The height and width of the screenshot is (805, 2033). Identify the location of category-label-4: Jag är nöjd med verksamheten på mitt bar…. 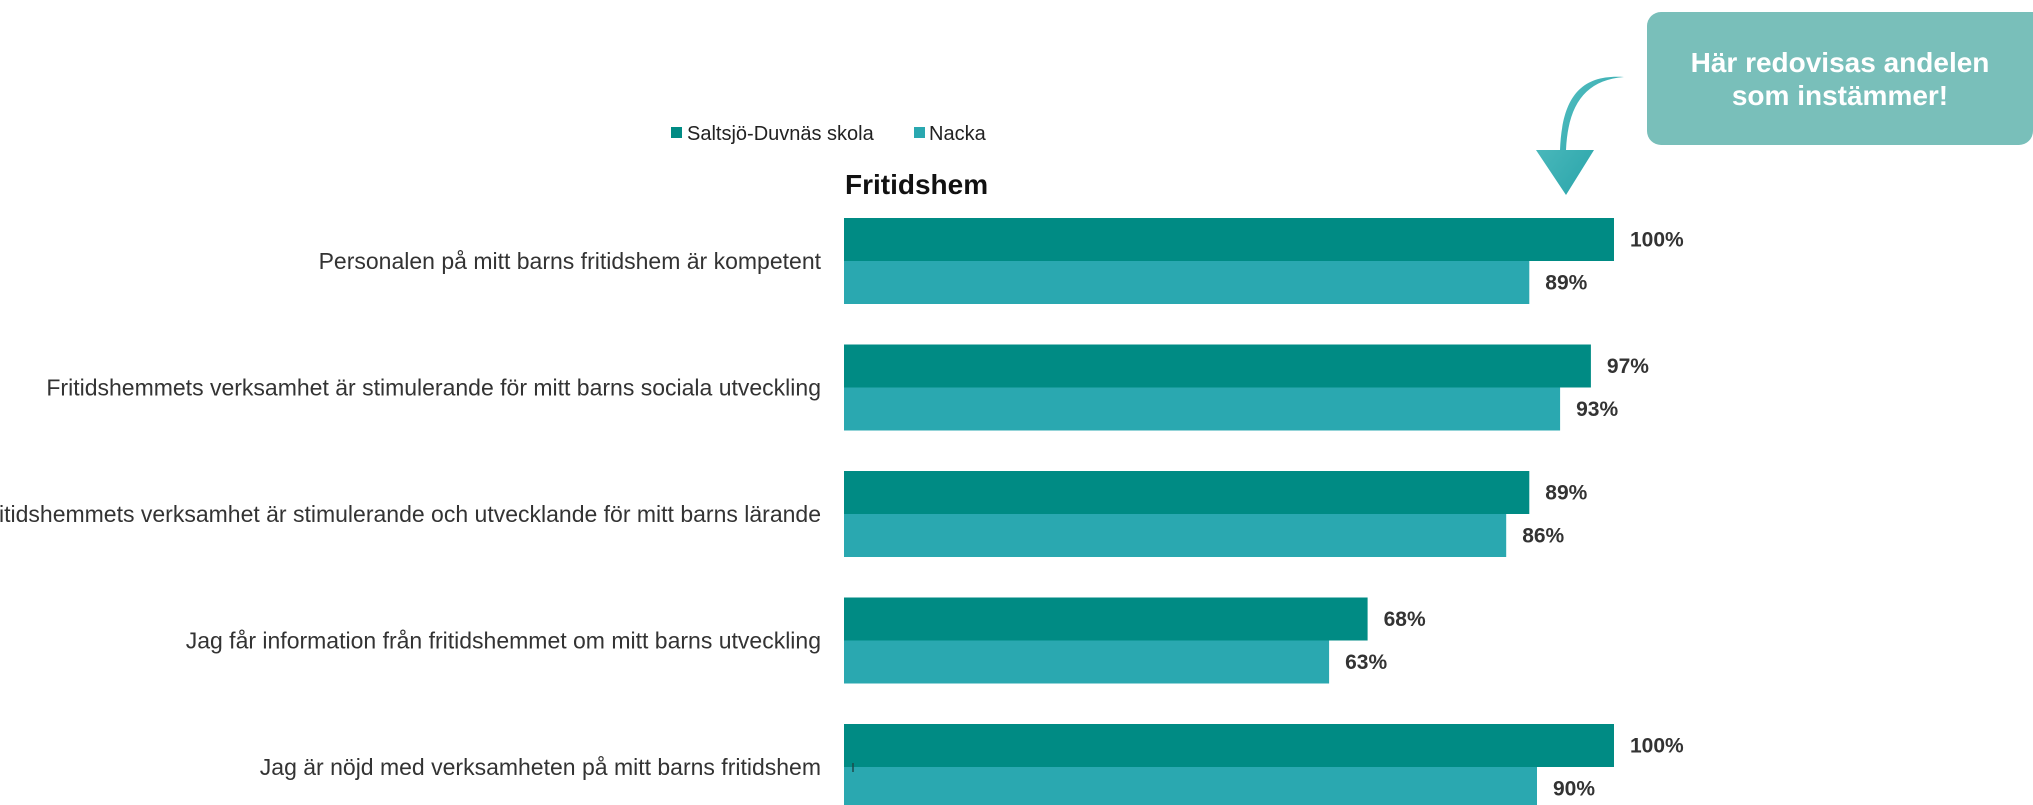
(540, 767).